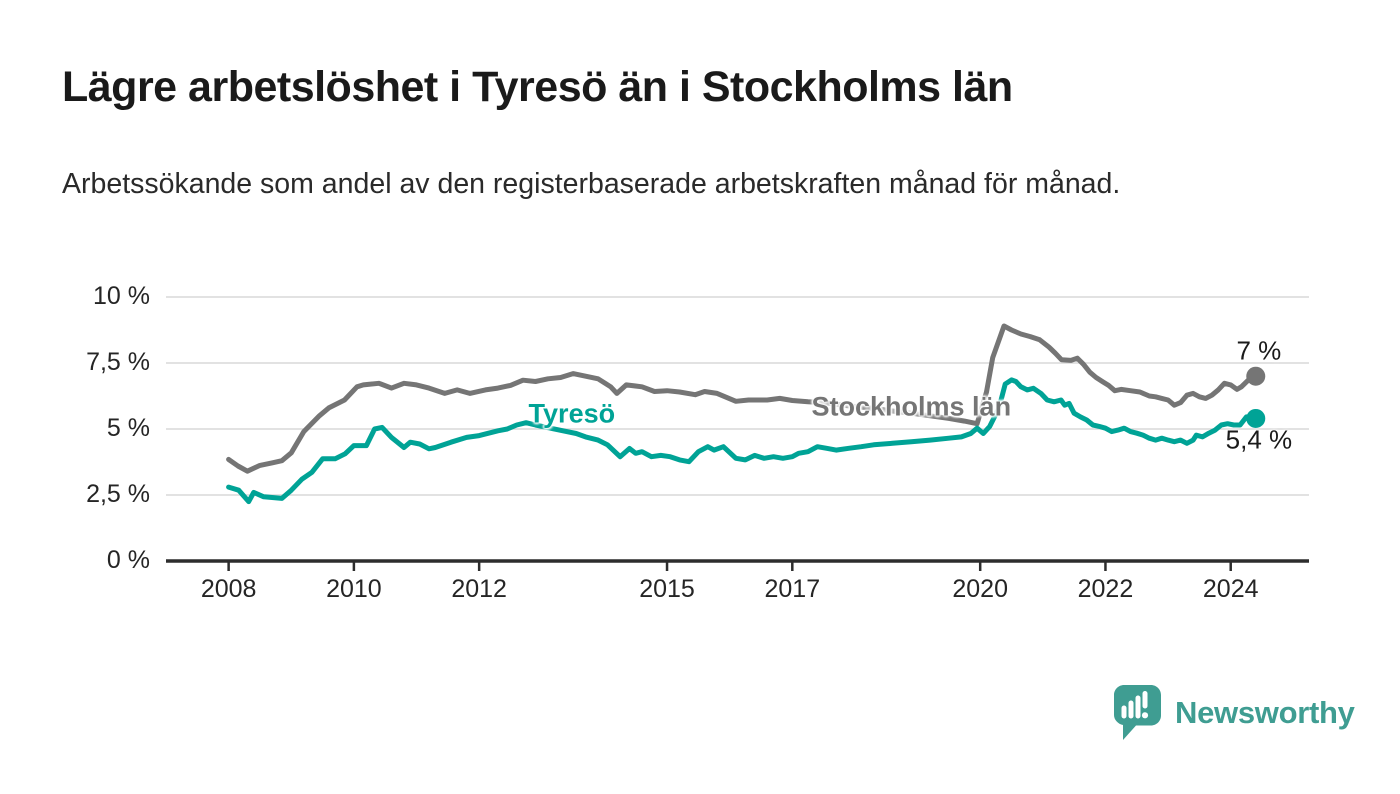 This screenshot has height=794, width=1400. I want to click on x-tick-label: 2017, so click(792, 589).